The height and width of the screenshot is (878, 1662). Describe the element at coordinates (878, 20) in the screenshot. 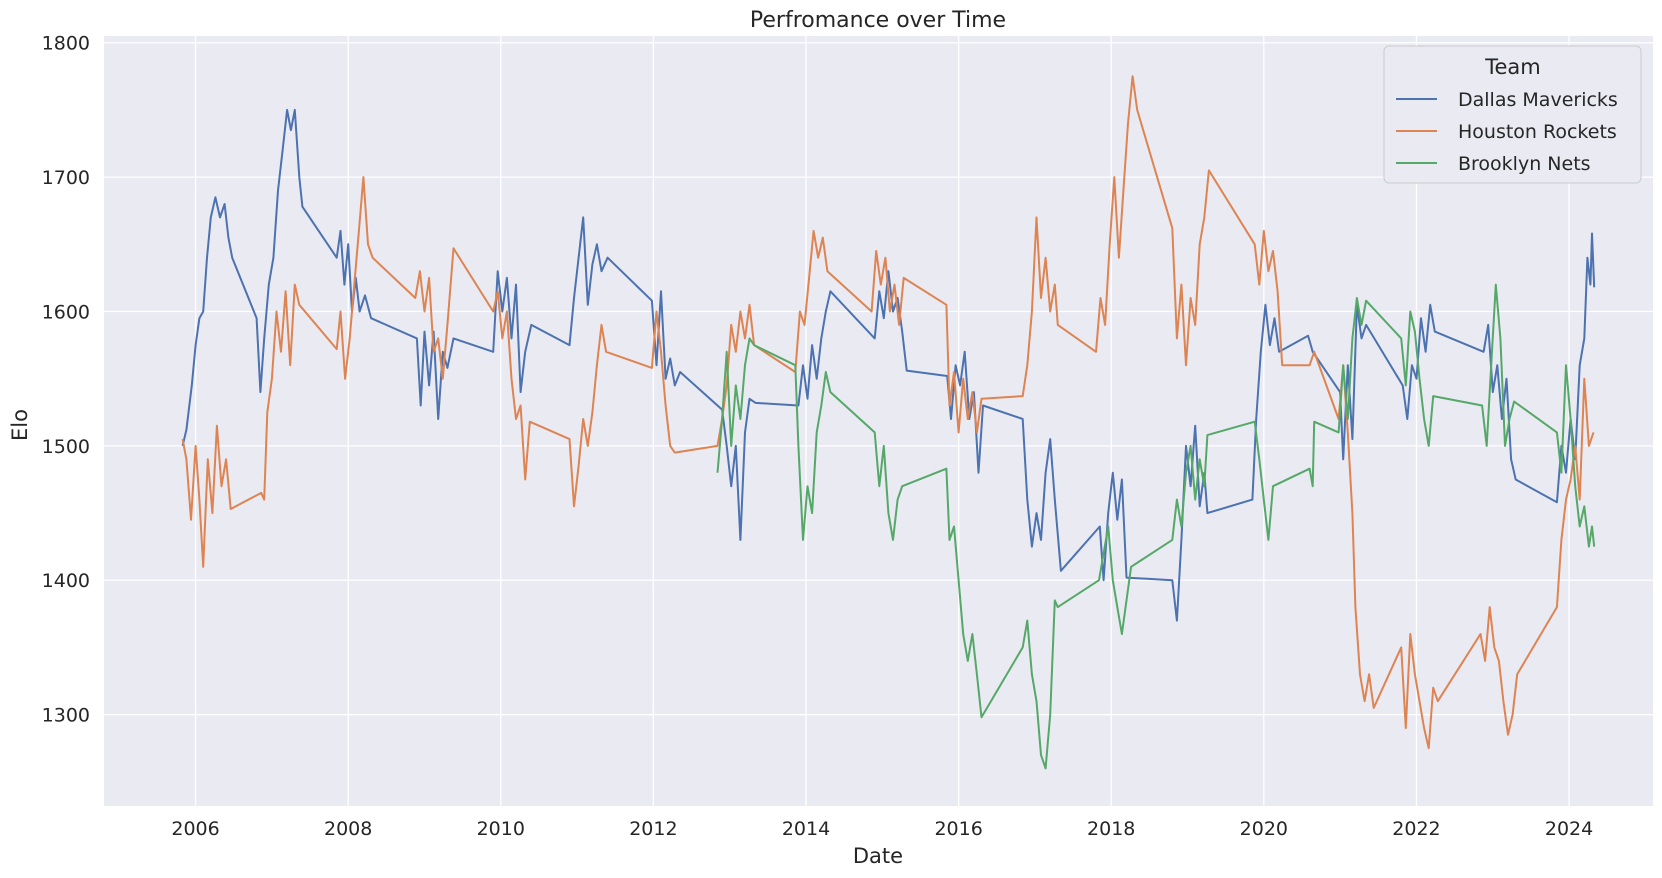

I see `chart-title: Perfromance over Time` at that location.